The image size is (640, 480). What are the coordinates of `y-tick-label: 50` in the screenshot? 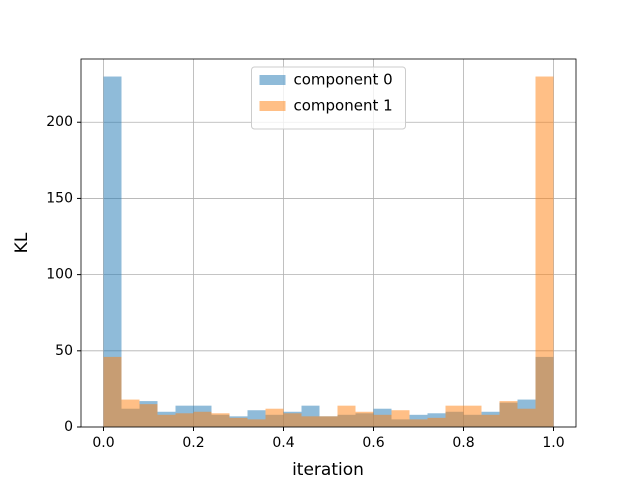 It's located at (64, 351).